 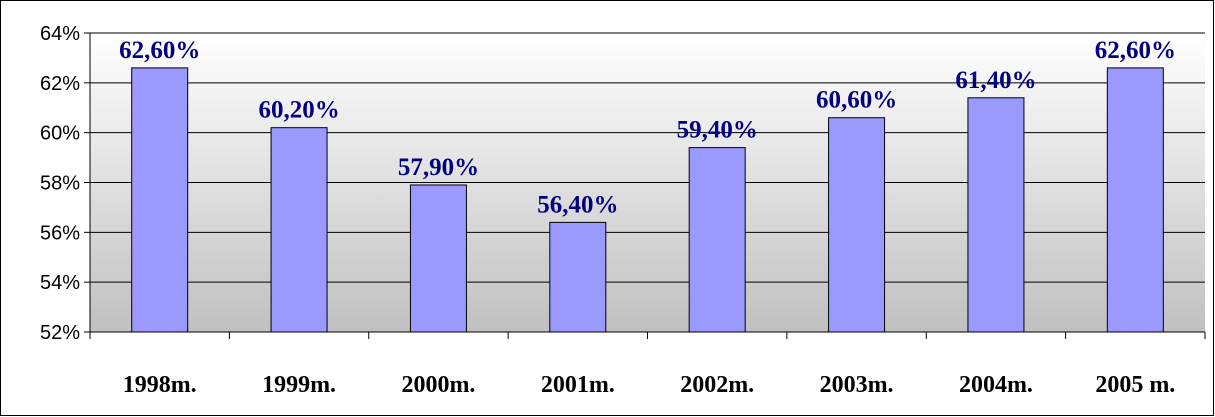 What do you see at coordinates (160, 385) in the screenshot?
I see `x-category-label: 1998m.` at bounding box center [160, 385].